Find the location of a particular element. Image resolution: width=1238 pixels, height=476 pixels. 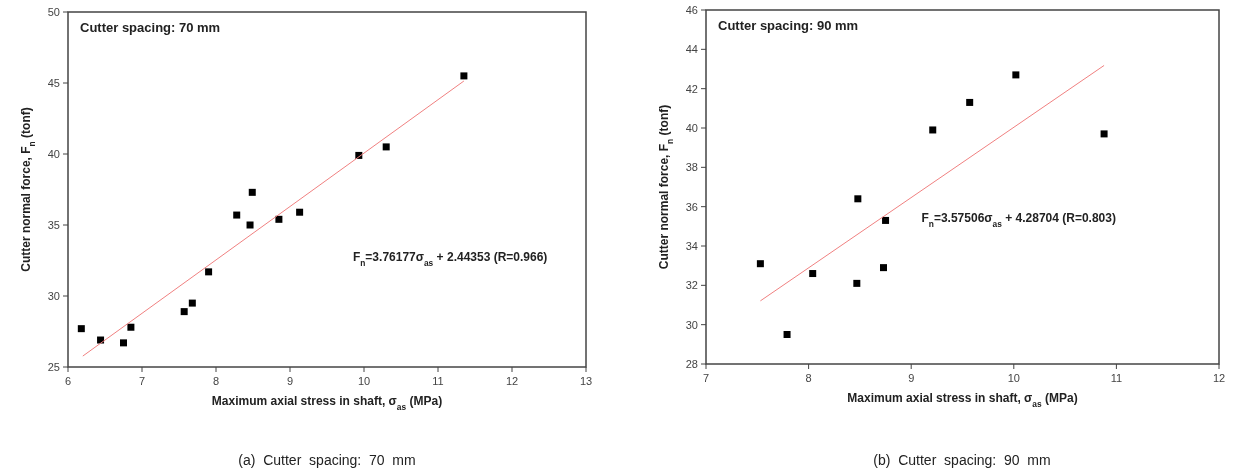

x-tick-label: 6 is located at coordinates (68, 381).